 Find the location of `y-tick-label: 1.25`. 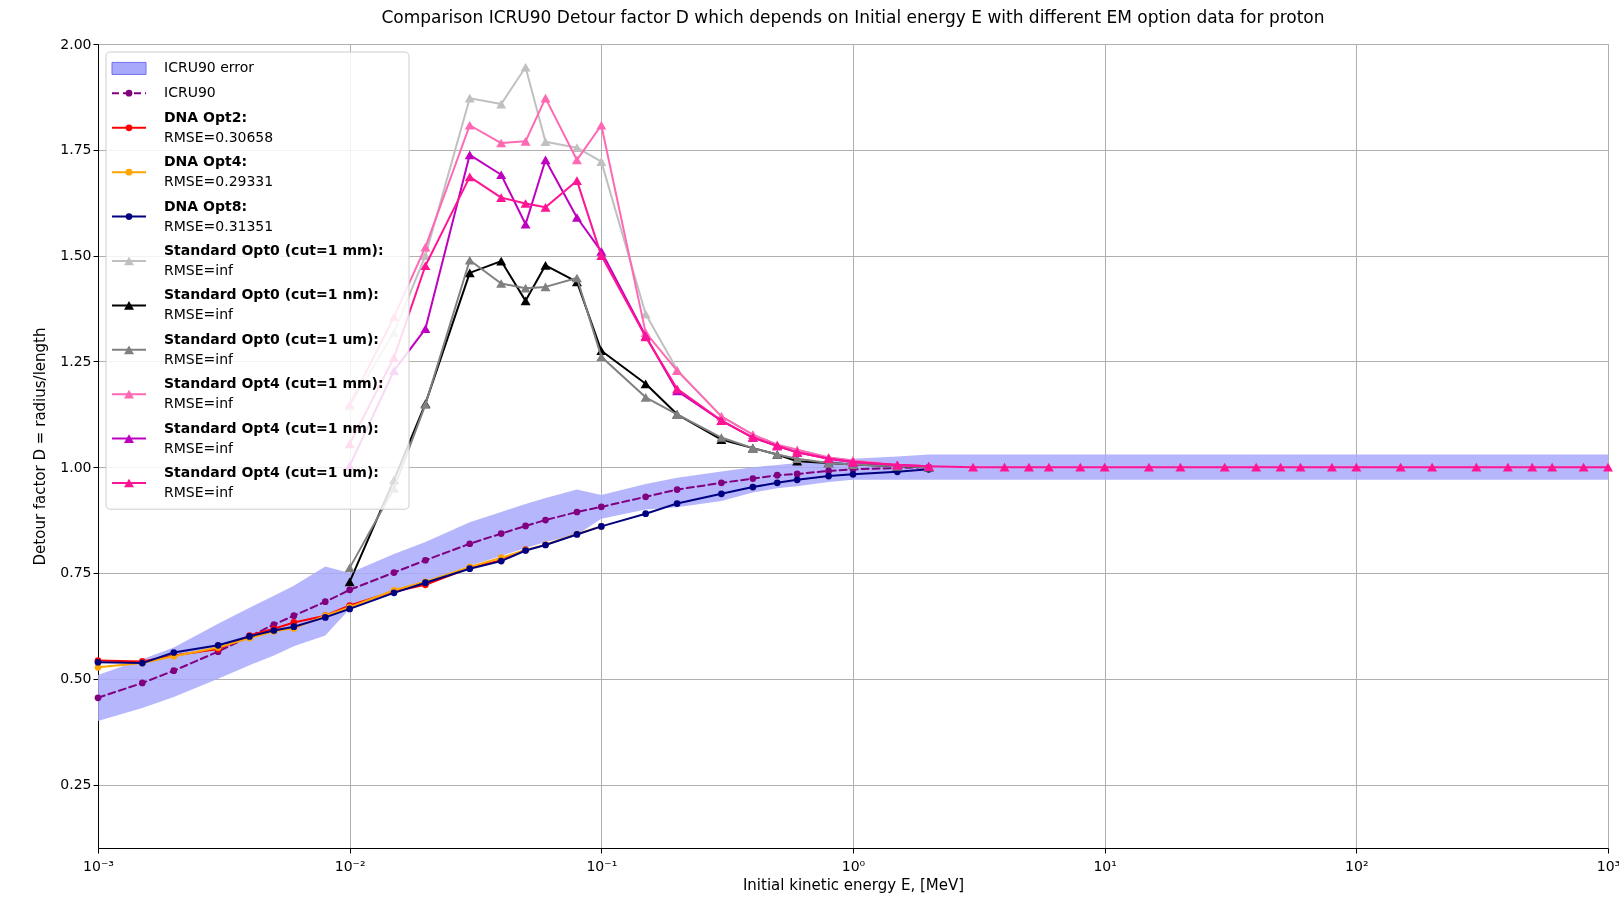

y-tick-label: 1.25 is located at coordinates (76, 360).